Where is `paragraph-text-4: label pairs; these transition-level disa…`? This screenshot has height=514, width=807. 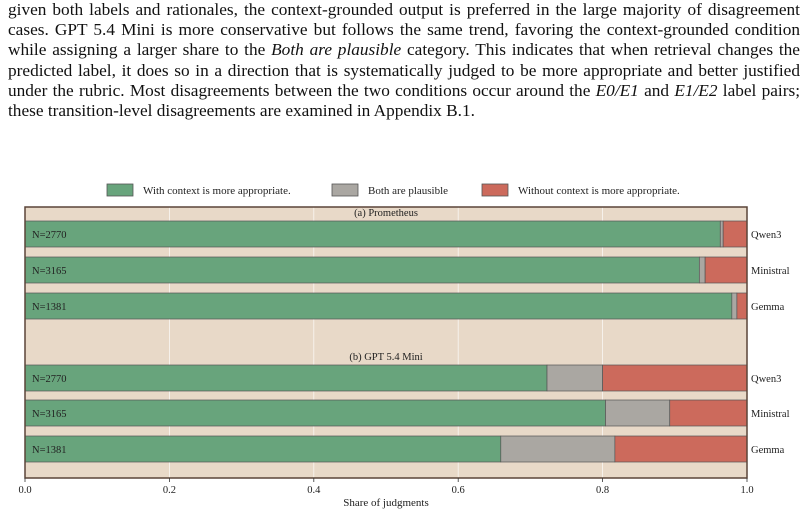
paragraph-text-4: label pairs; these transition-level disa… is located at coordinates (404, 100).